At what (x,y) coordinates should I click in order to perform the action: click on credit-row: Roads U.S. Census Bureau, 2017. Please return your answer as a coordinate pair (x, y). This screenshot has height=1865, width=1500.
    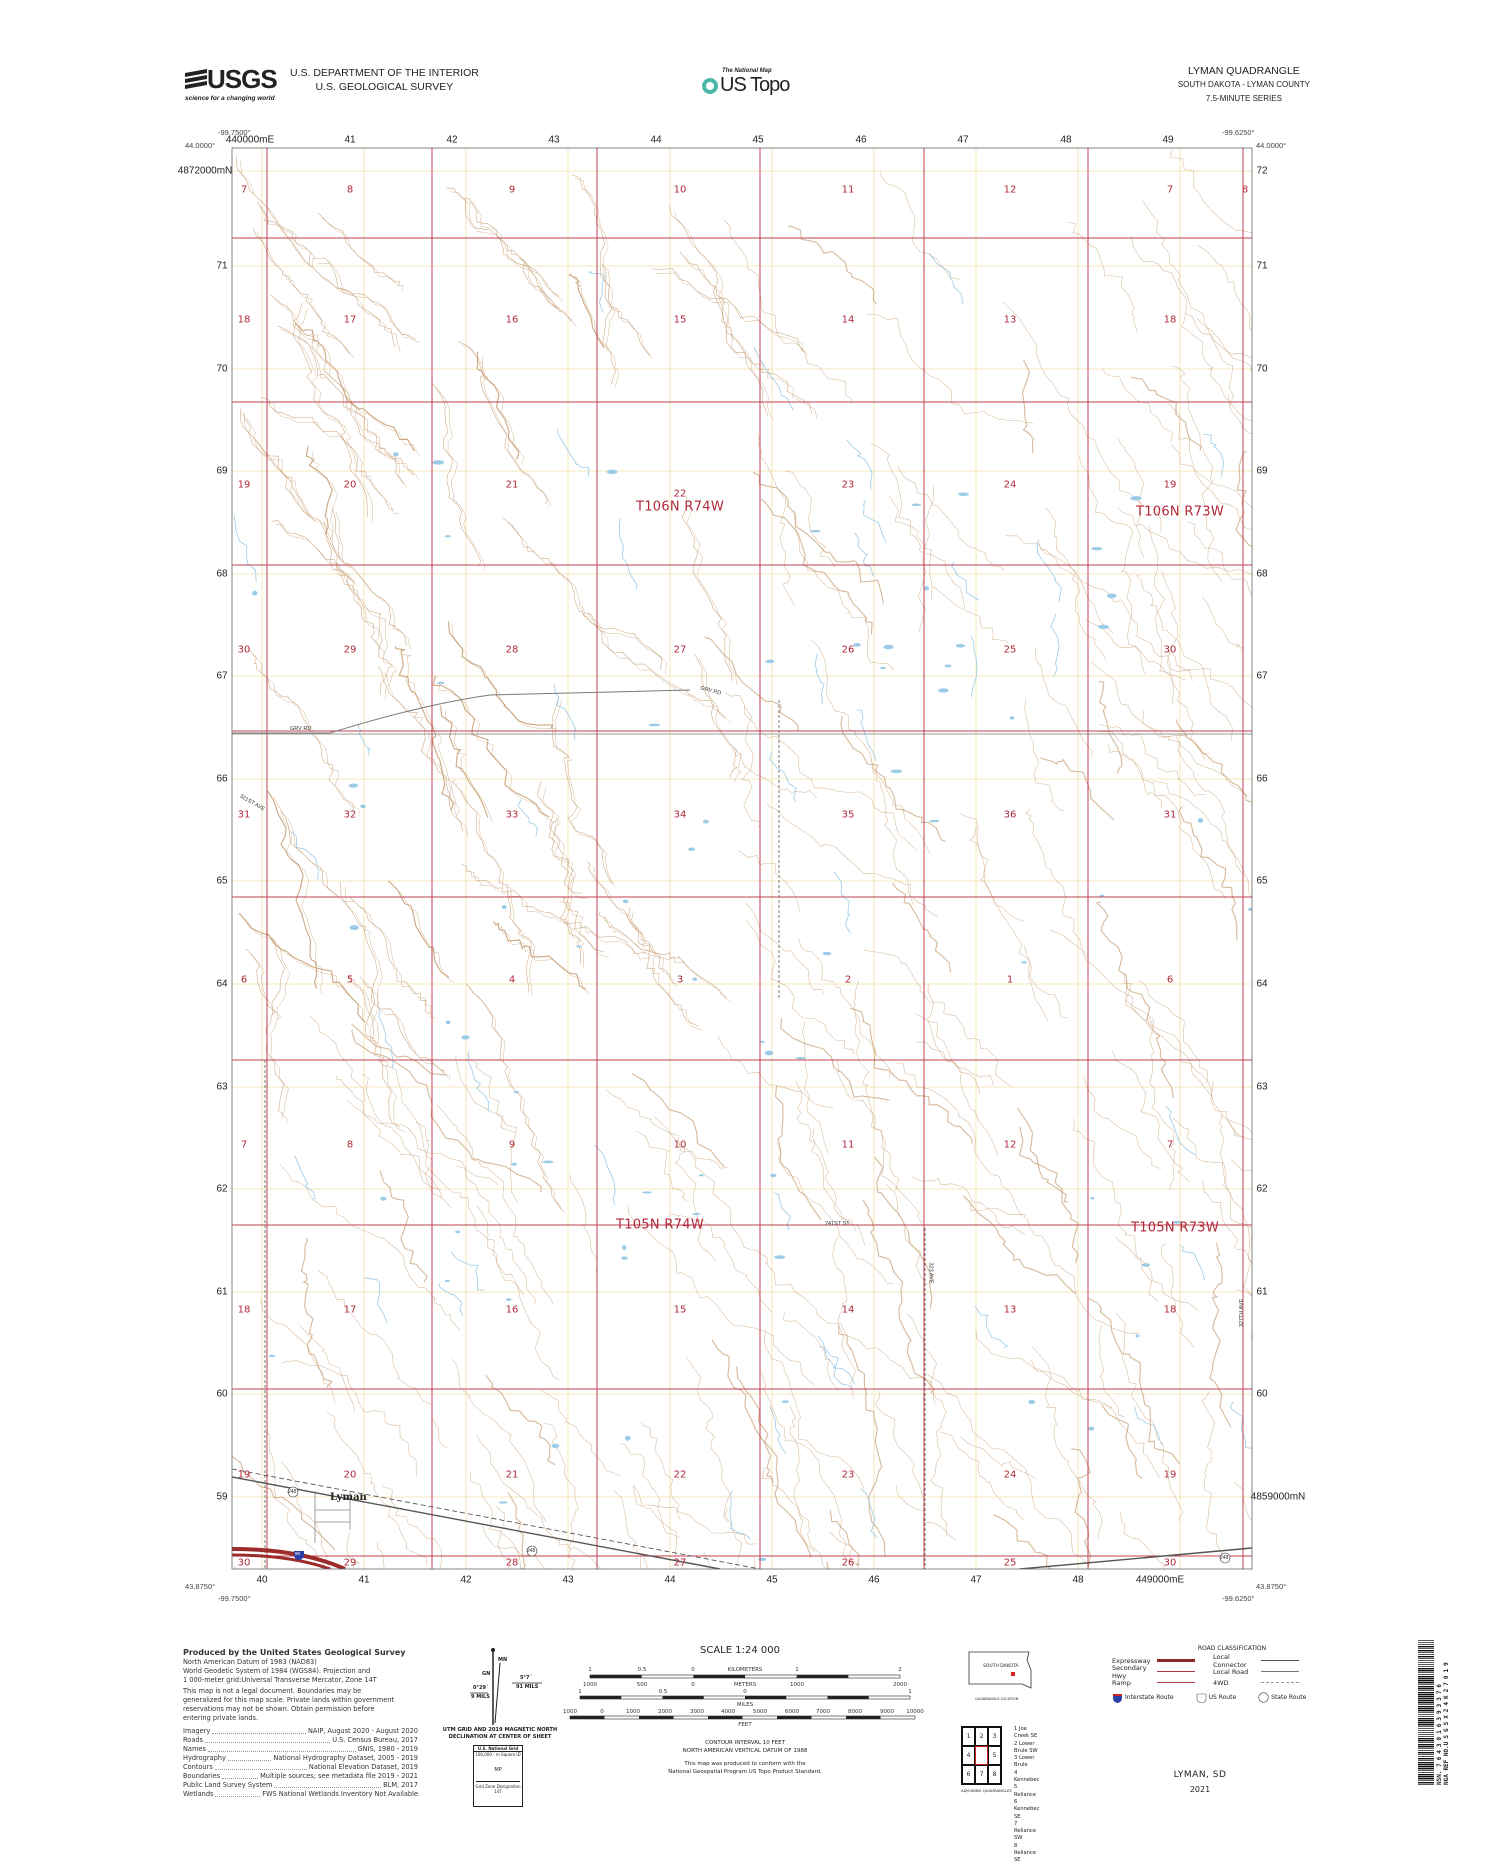
    Looking at the image, I should click on (300, 1740).